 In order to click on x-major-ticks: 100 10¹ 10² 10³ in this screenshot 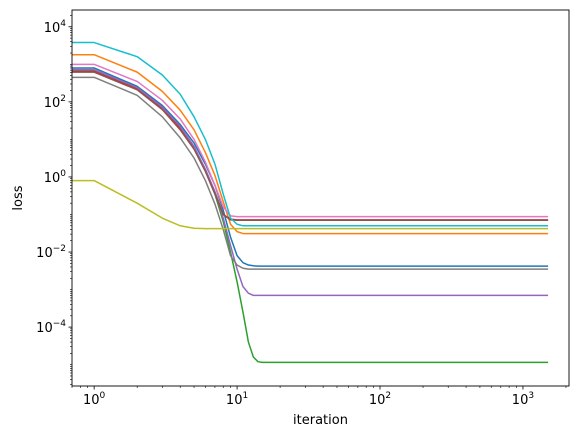, I will do `click(308, 397)`.